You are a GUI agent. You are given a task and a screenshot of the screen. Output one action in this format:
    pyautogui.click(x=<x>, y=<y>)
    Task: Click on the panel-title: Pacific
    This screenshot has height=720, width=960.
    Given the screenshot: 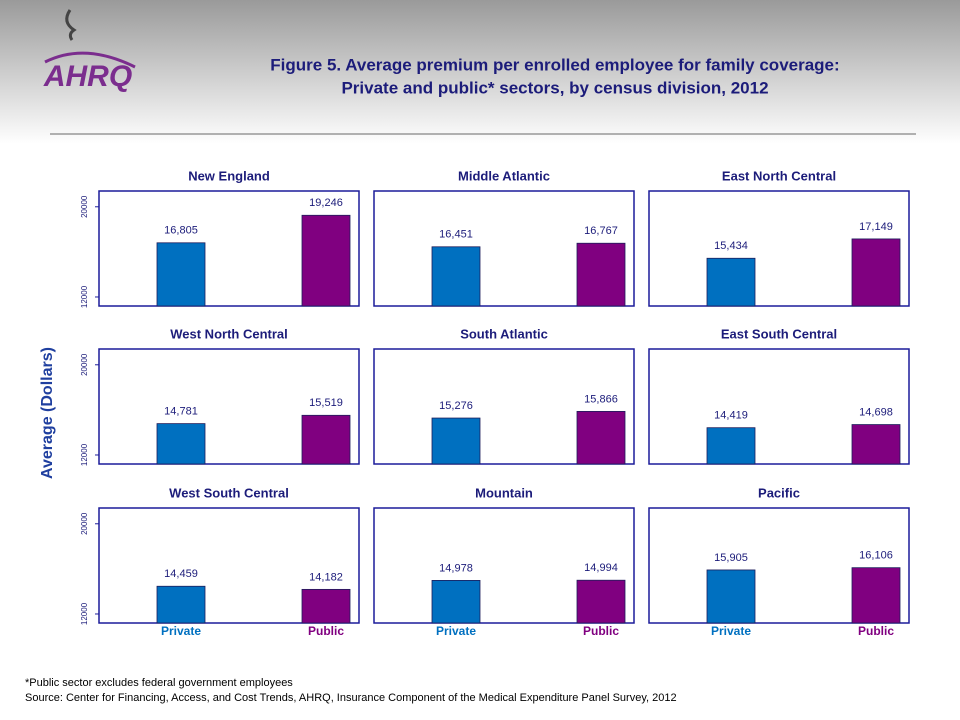 What is the action you would take?
    pyautogui.click(x=779, y=492)
    